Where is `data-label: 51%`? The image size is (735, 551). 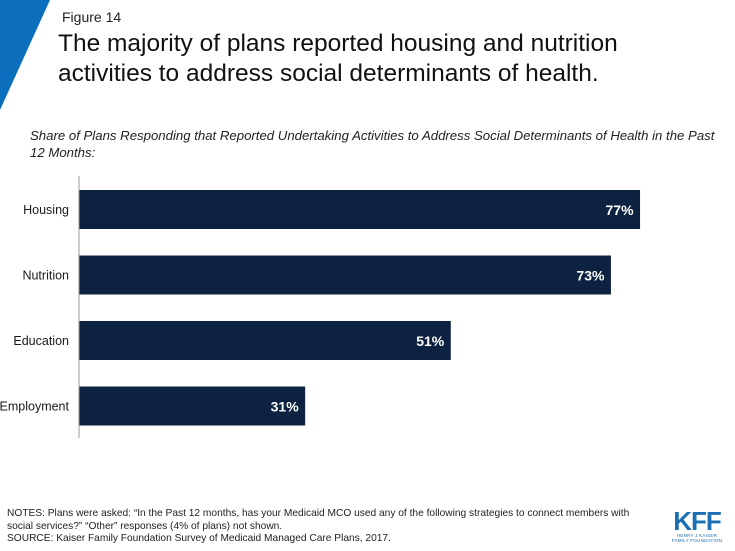 data-label: 51% is located at coordinates (430, 341).